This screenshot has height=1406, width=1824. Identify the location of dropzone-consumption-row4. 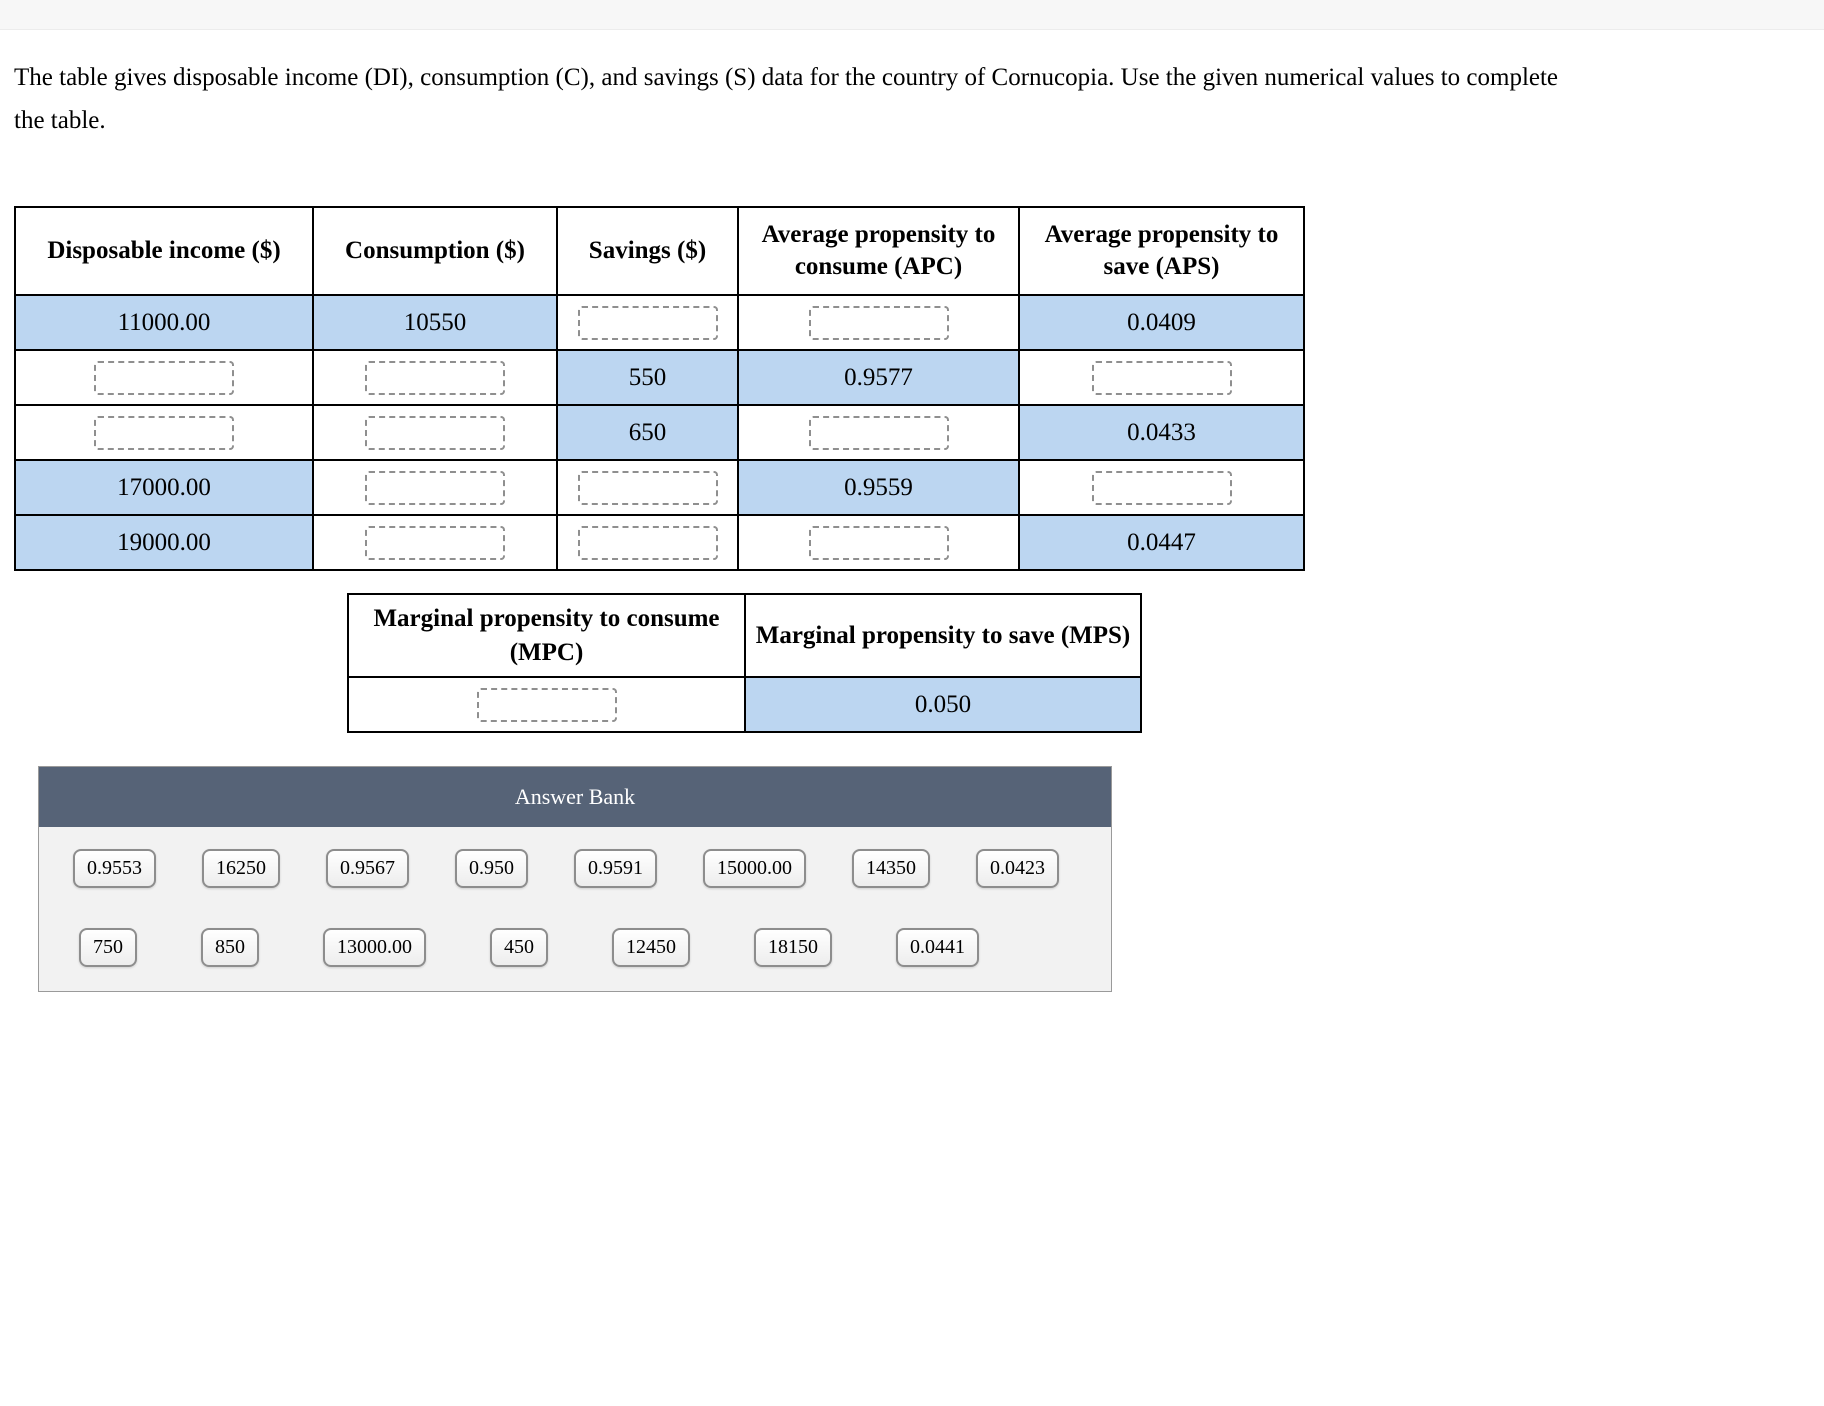
(435, 487).